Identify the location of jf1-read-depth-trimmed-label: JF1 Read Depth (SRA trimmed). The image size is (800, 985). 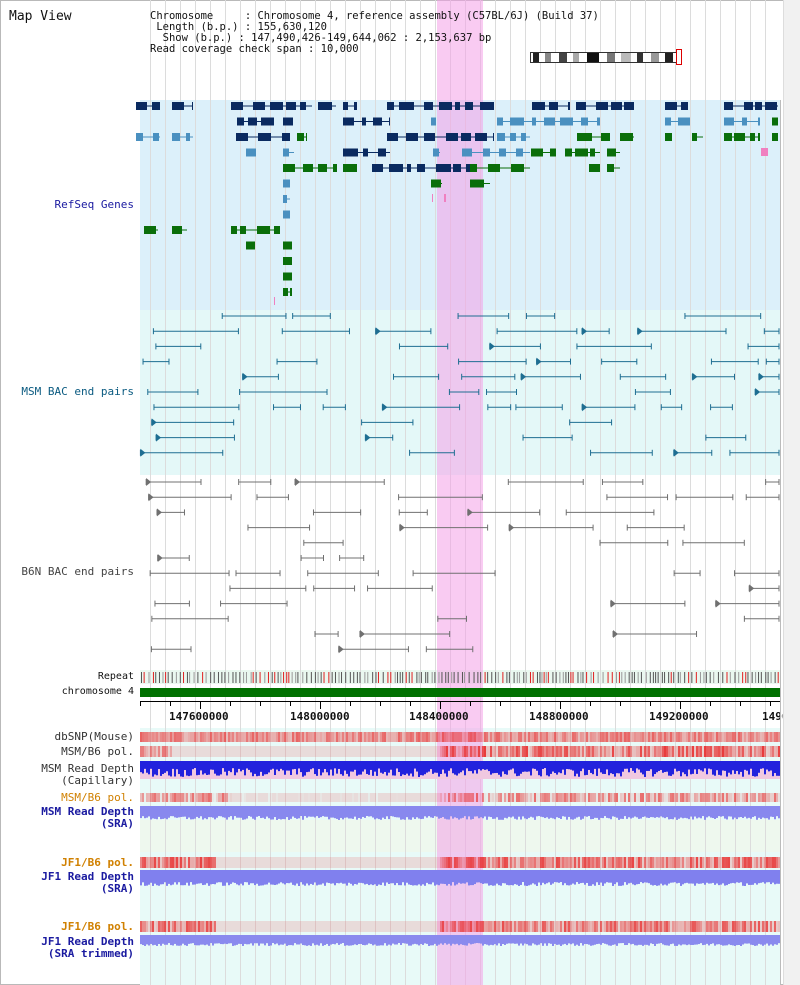
(87, 947).